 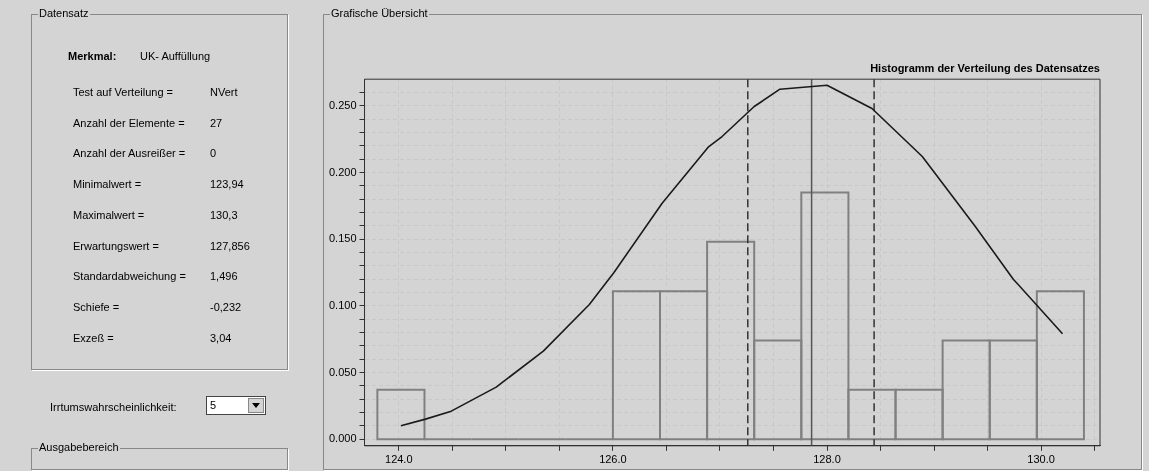 I want to click on text: 3,04, so click(x=221, y=337).